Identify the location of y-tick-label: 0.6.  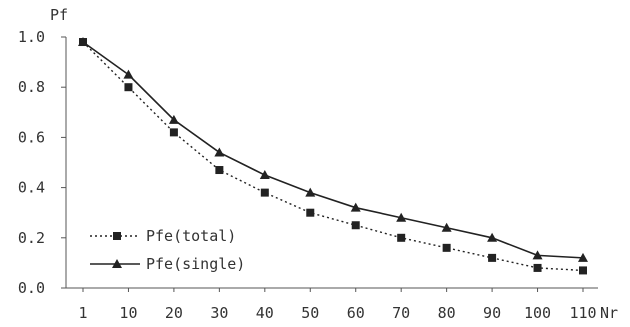
(31, 137).